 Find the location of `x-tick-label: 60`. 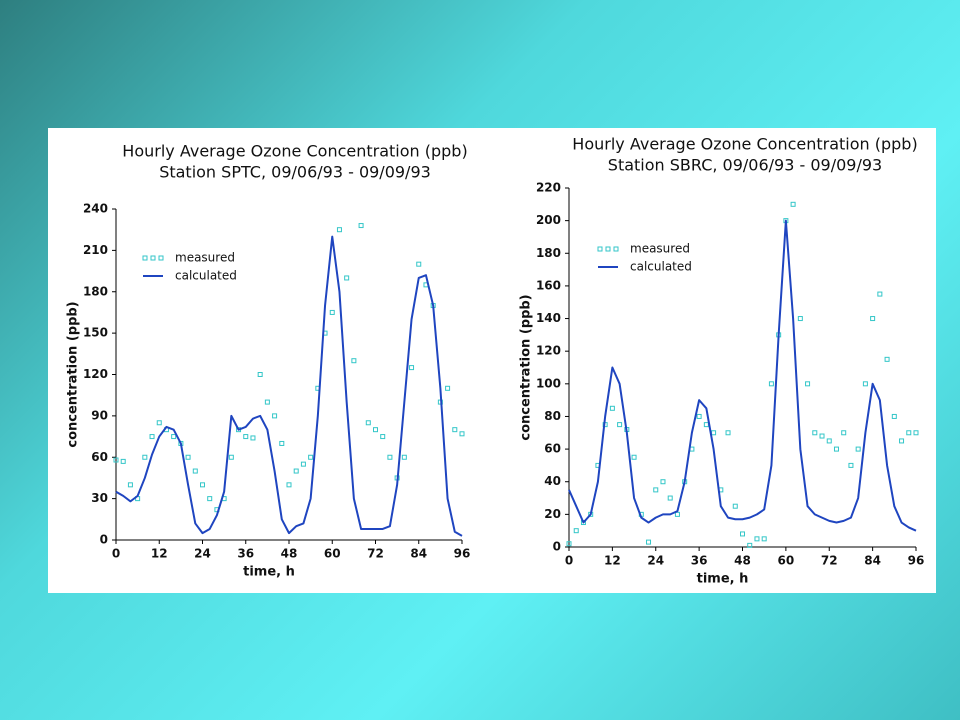

x-tick-label: 60 is located at coordinates (332, 554).